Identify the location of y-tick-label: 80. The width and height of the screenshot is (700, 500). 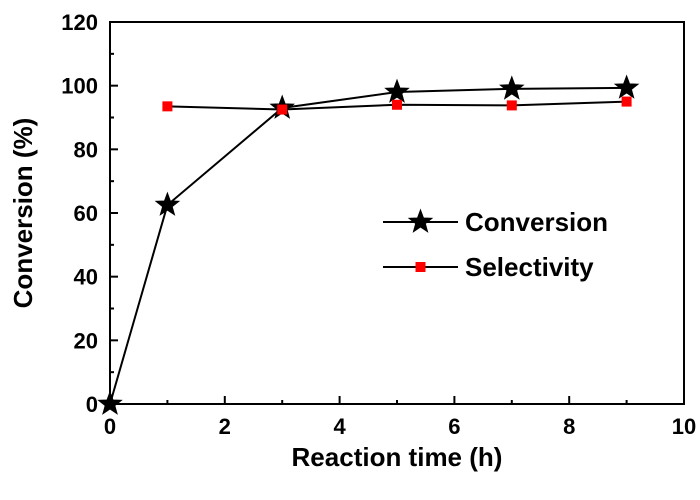
(86, 149).